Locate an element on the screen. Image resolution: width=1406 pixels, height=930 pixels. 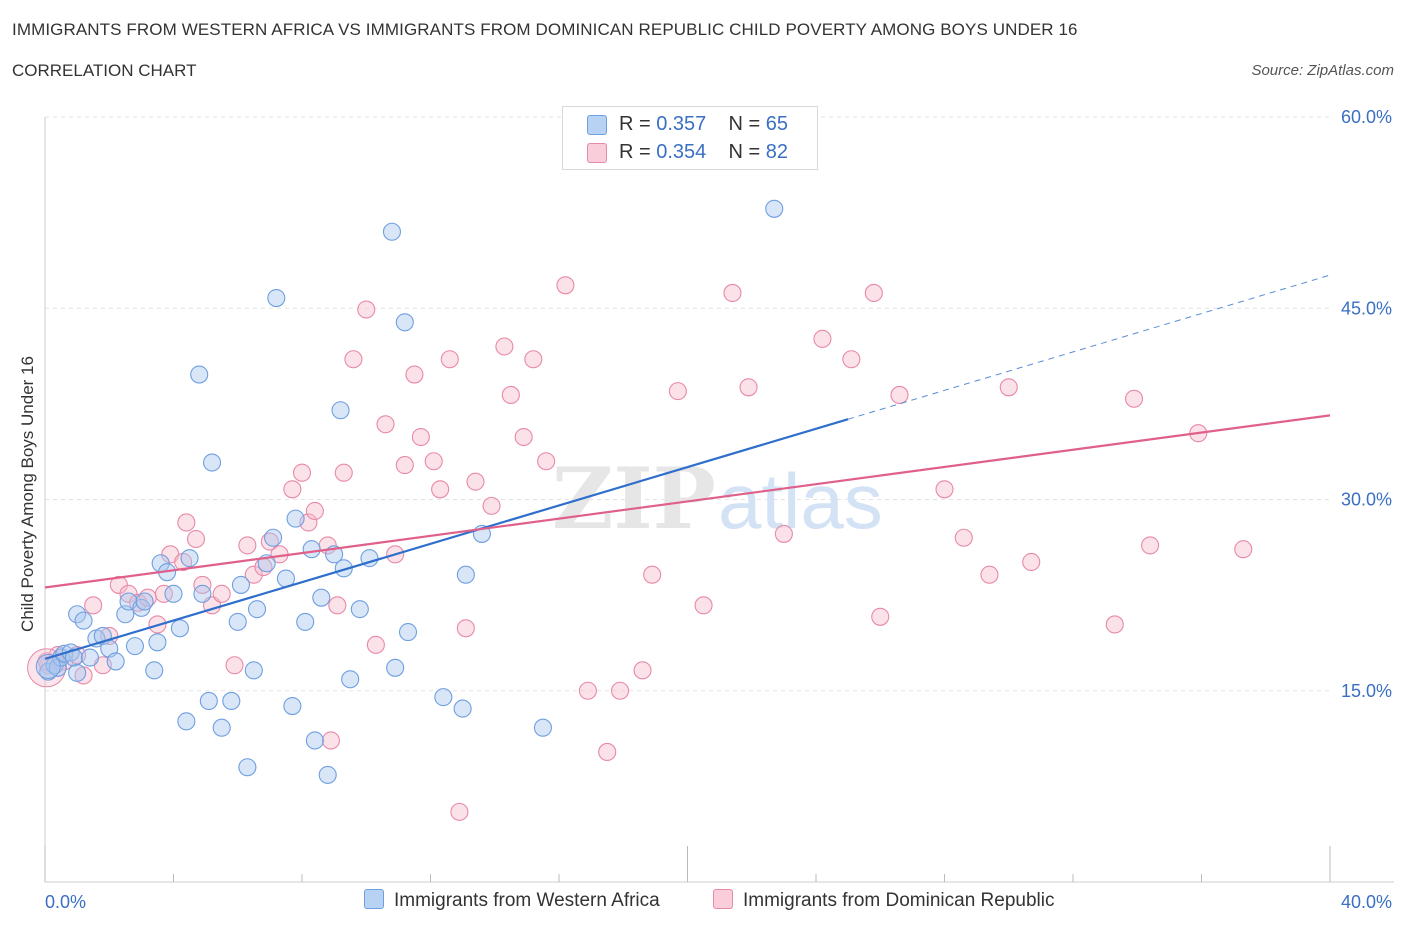
legend-n-value-pink: 82 is located at coordinates (777, 152).